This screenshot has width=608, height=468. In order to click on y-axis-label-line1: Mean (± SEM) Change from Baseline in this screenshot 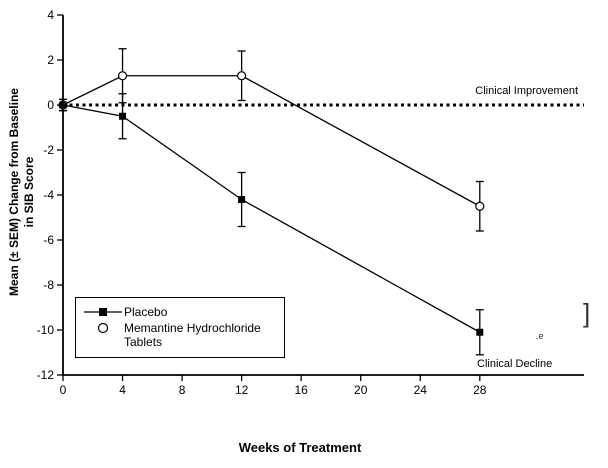, I will do `click(14, 192)`.